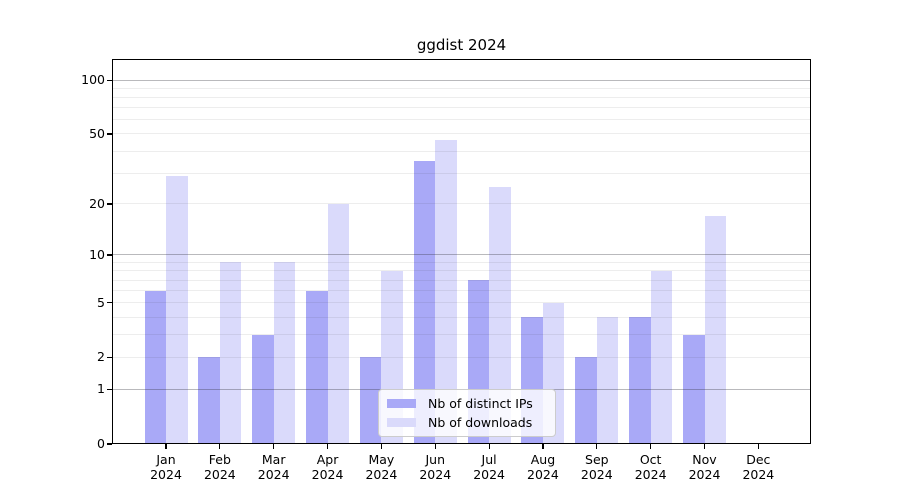  Describe the element at coordinates (650, 459) in the screenshot. I see `x-tick-month: Oct` at that location.